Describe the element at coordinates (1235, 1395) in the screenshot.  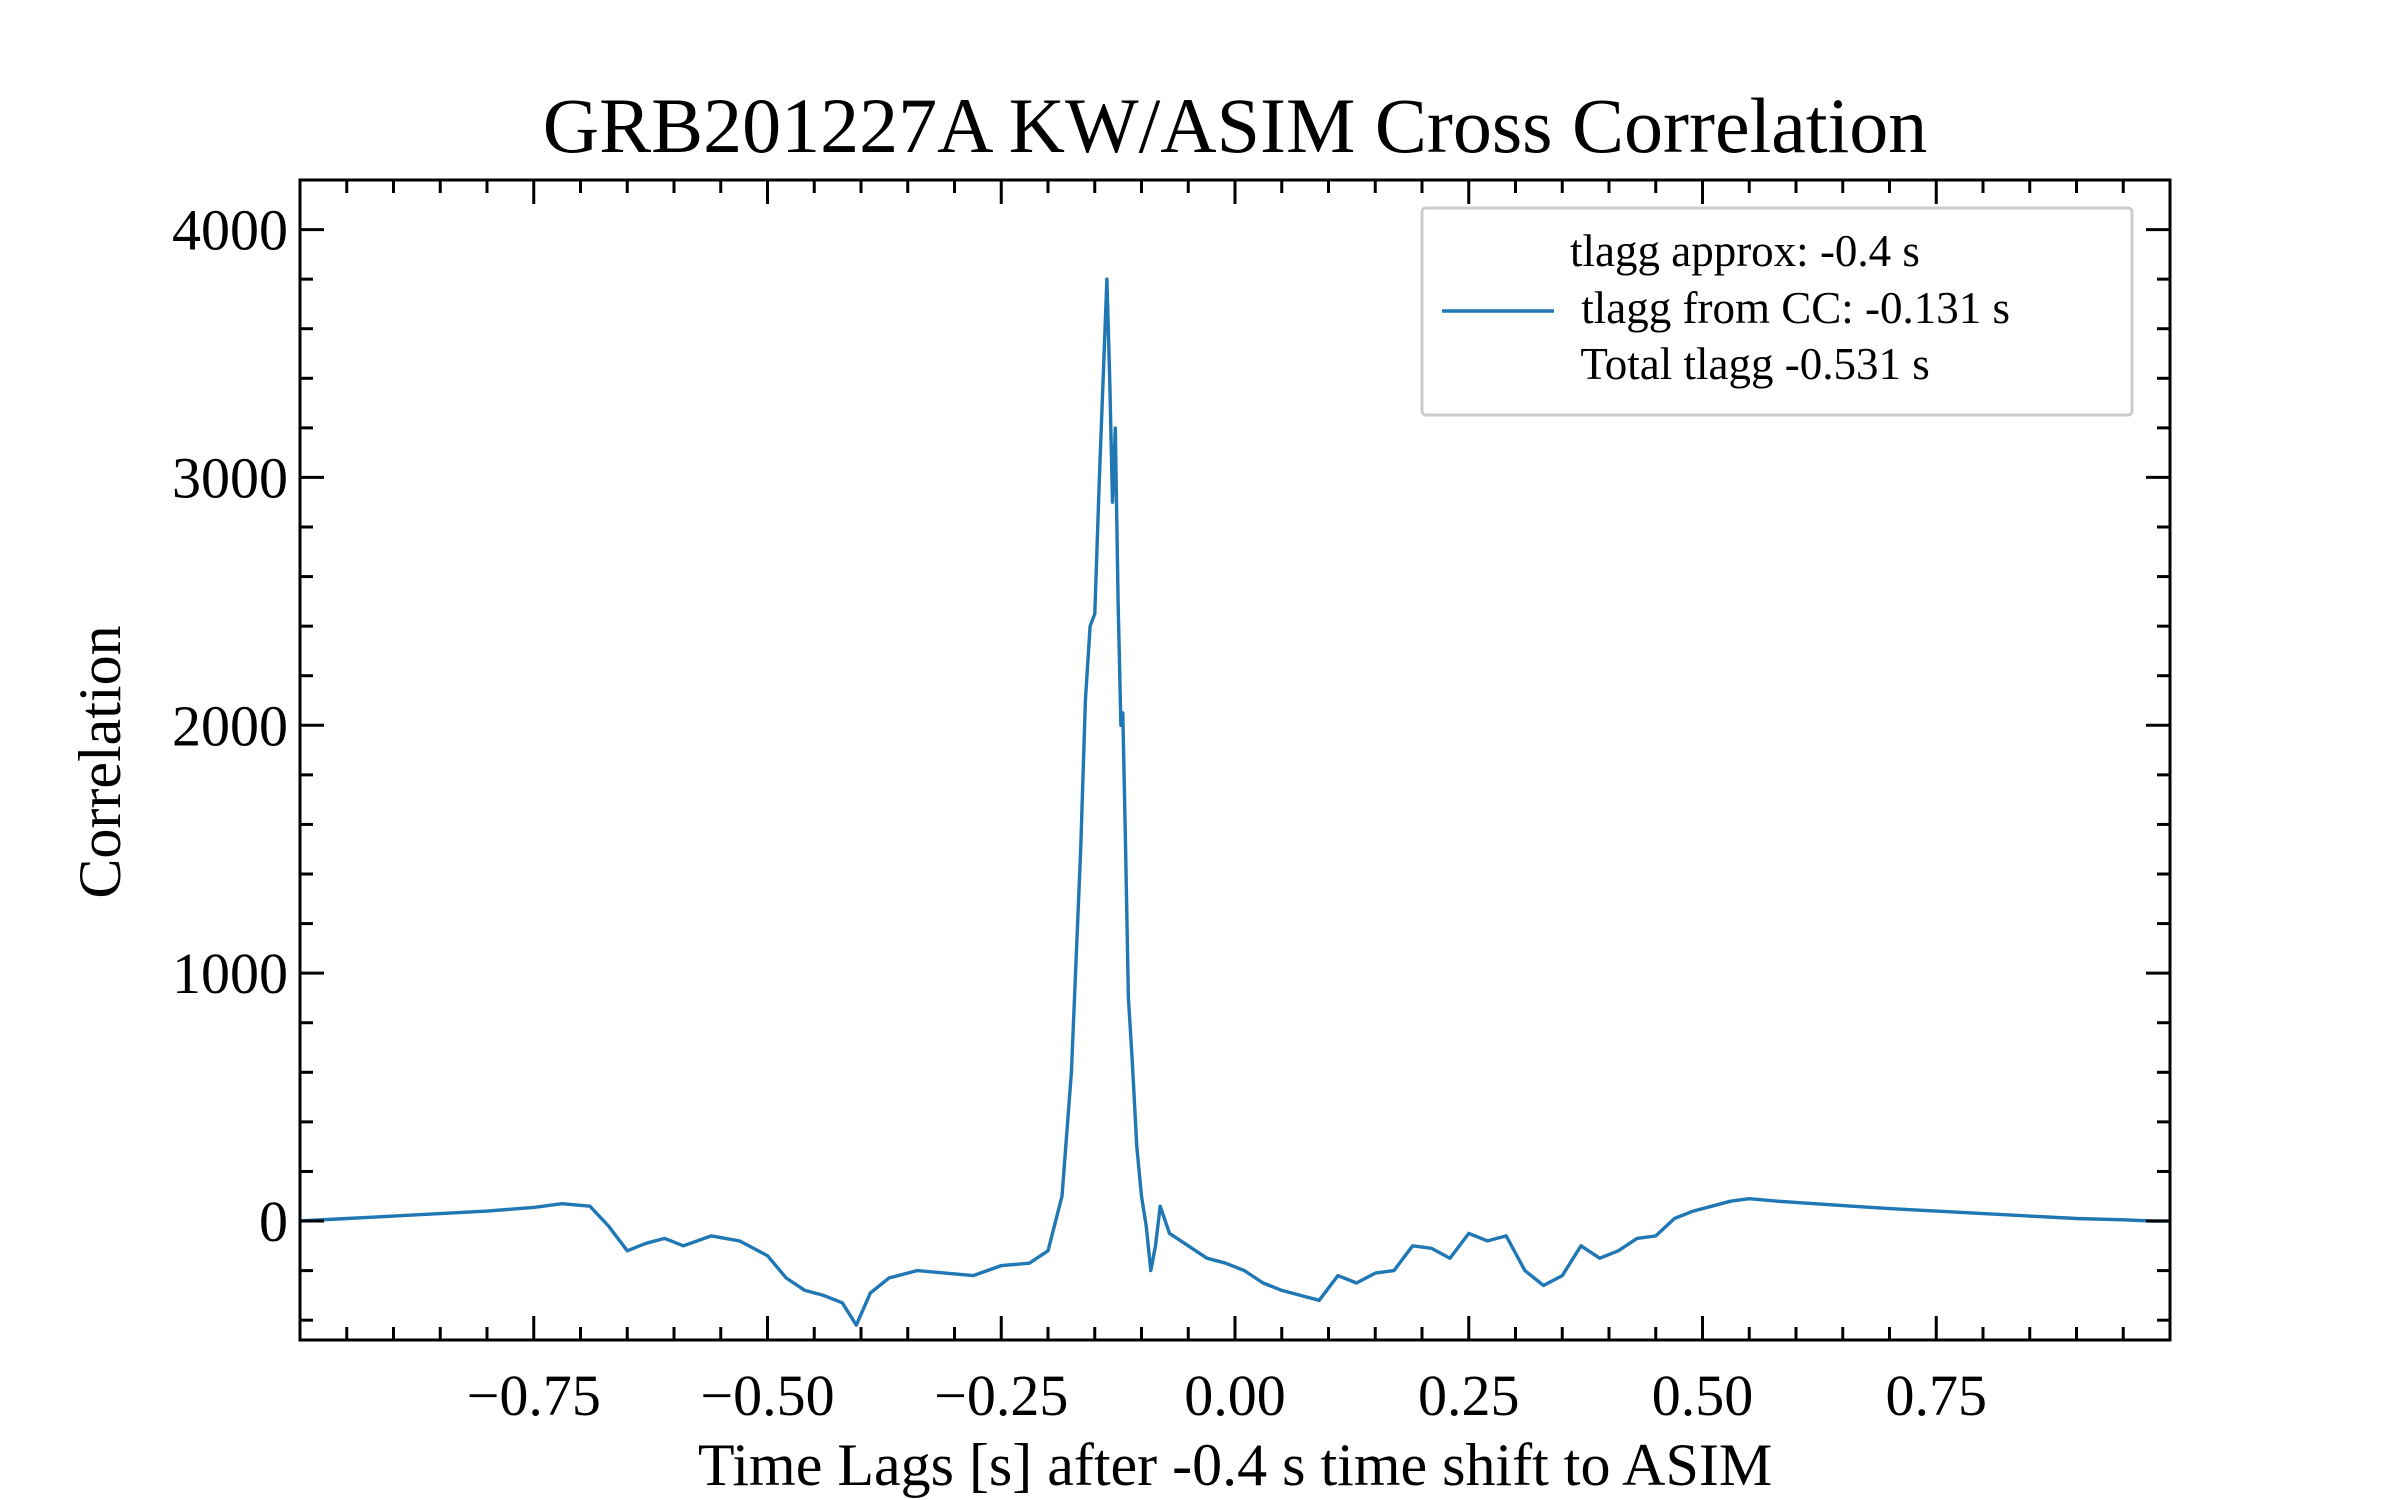
I see `x-tick-label: 0.00` at that location.